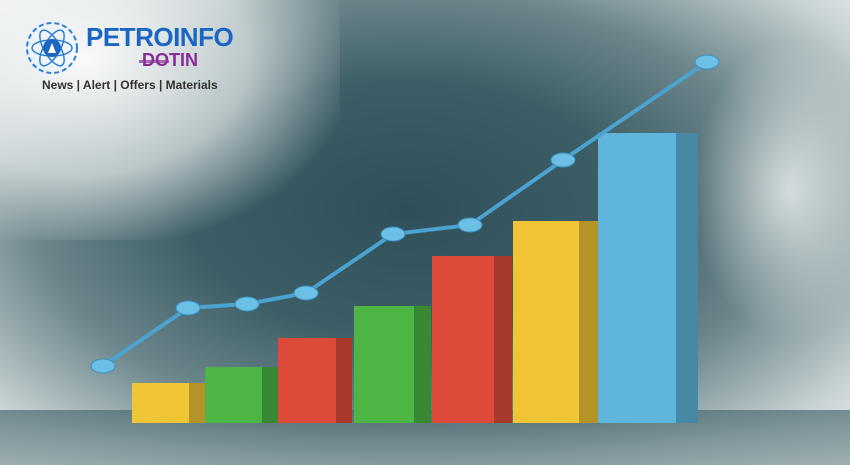 Image resolution: width=850 pixels, height=465 pixels. I want to click on atom-logo-icon, so click(52, 48).